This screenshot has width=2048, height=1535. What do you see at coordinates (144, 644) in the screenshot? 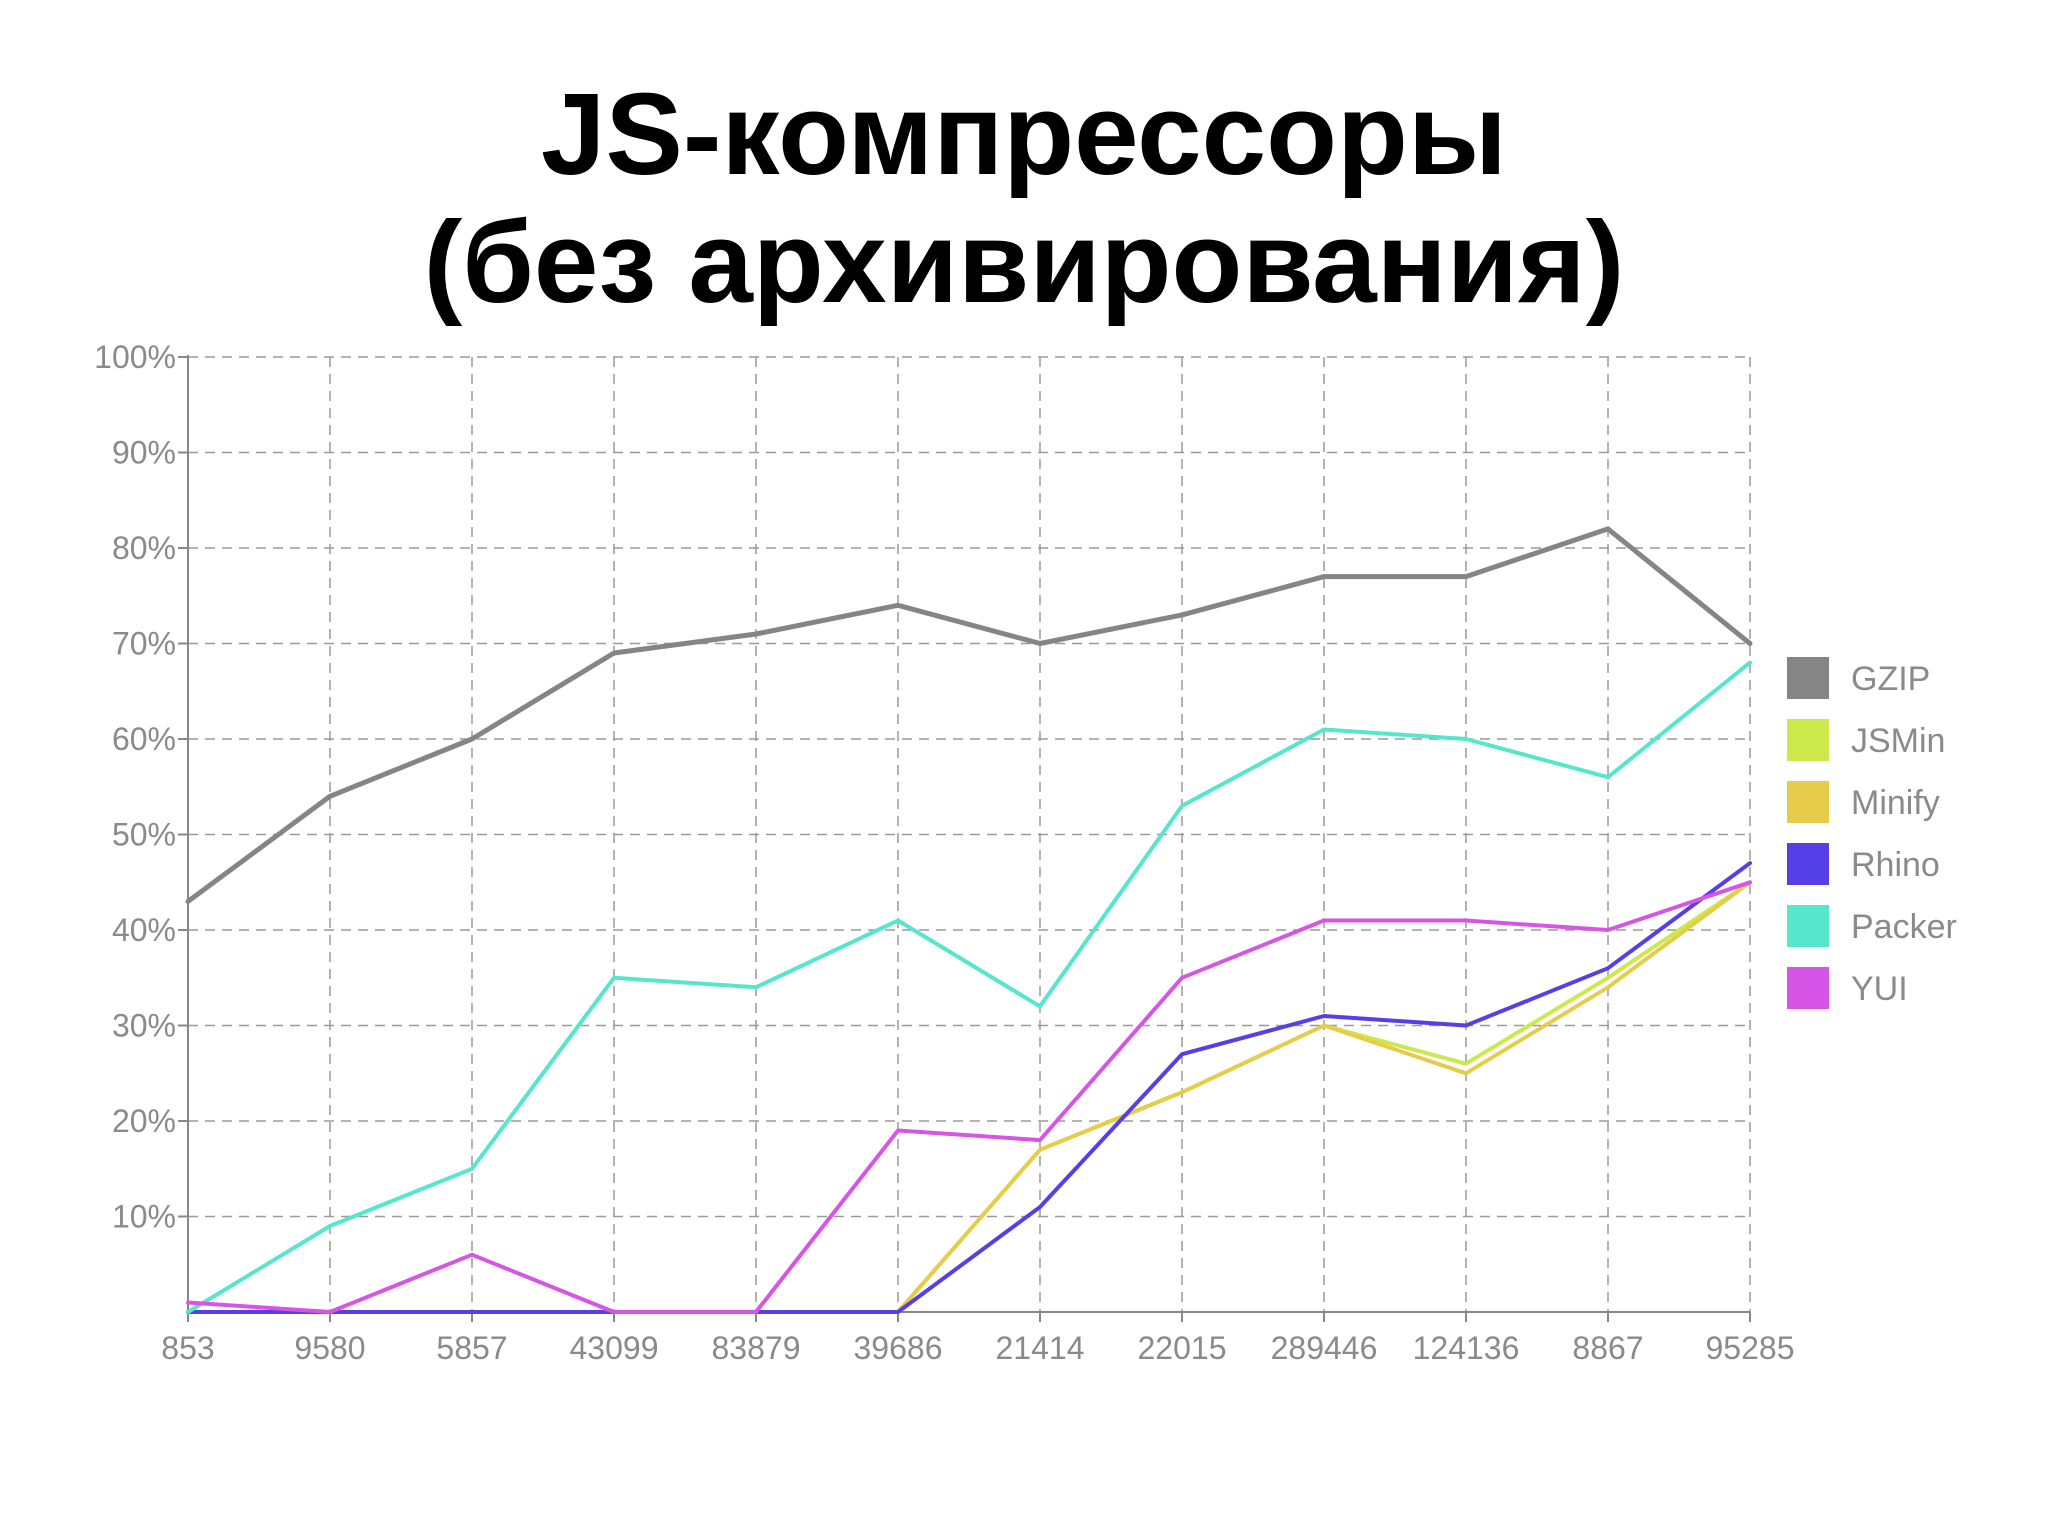
I see `y-tick-label: 70%` at bounding box center [144, 644].